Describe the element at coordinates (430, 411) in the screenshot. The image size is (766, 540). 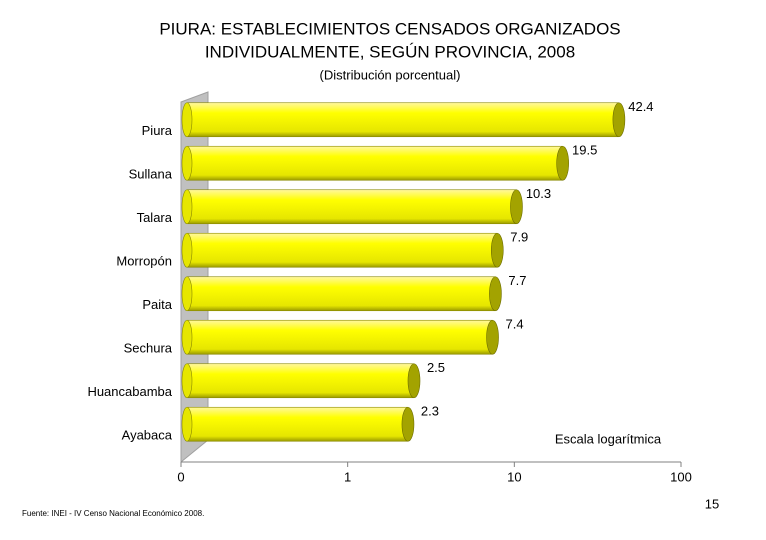
I see `value-label: 2.3` at that location.